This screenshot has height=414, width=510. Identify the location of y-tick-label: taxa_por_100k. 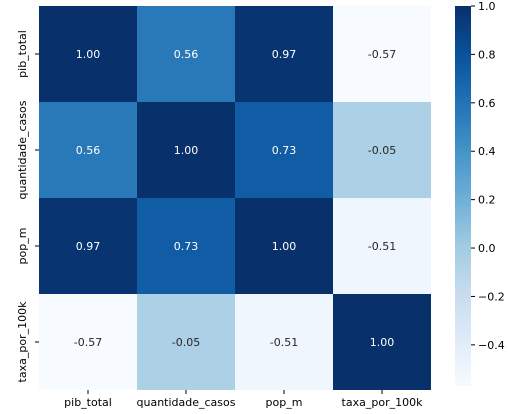
(22, 342).